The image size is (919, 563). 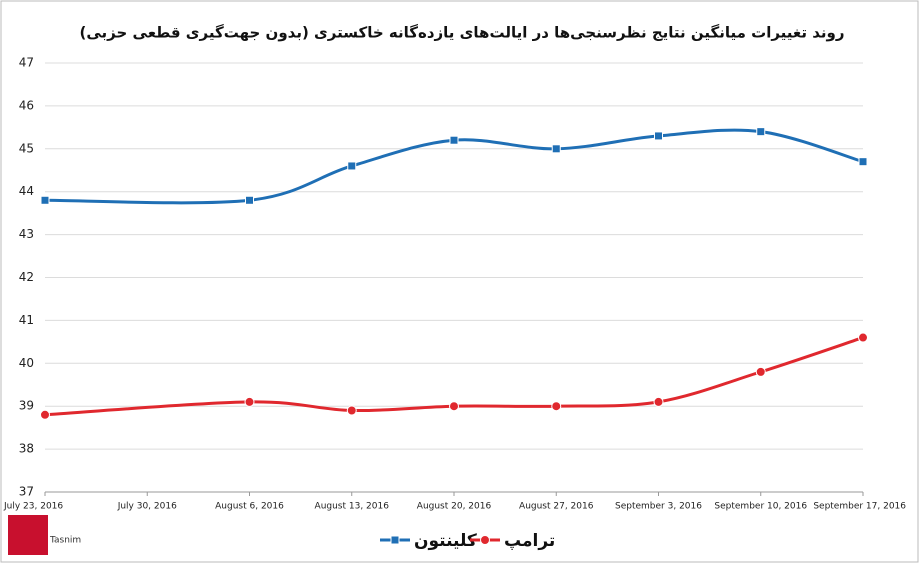 I want to click on y-tick-label: 45, so click(x=26, y=148).